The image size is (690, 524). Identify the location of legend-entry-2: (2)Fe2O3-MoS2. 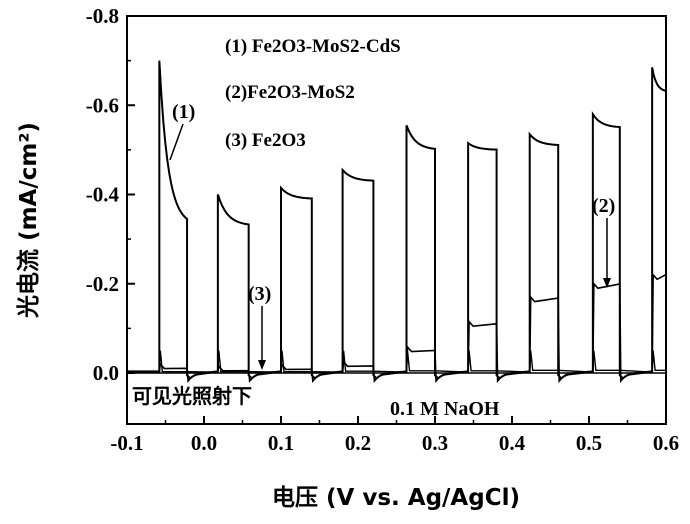
(290, 92).